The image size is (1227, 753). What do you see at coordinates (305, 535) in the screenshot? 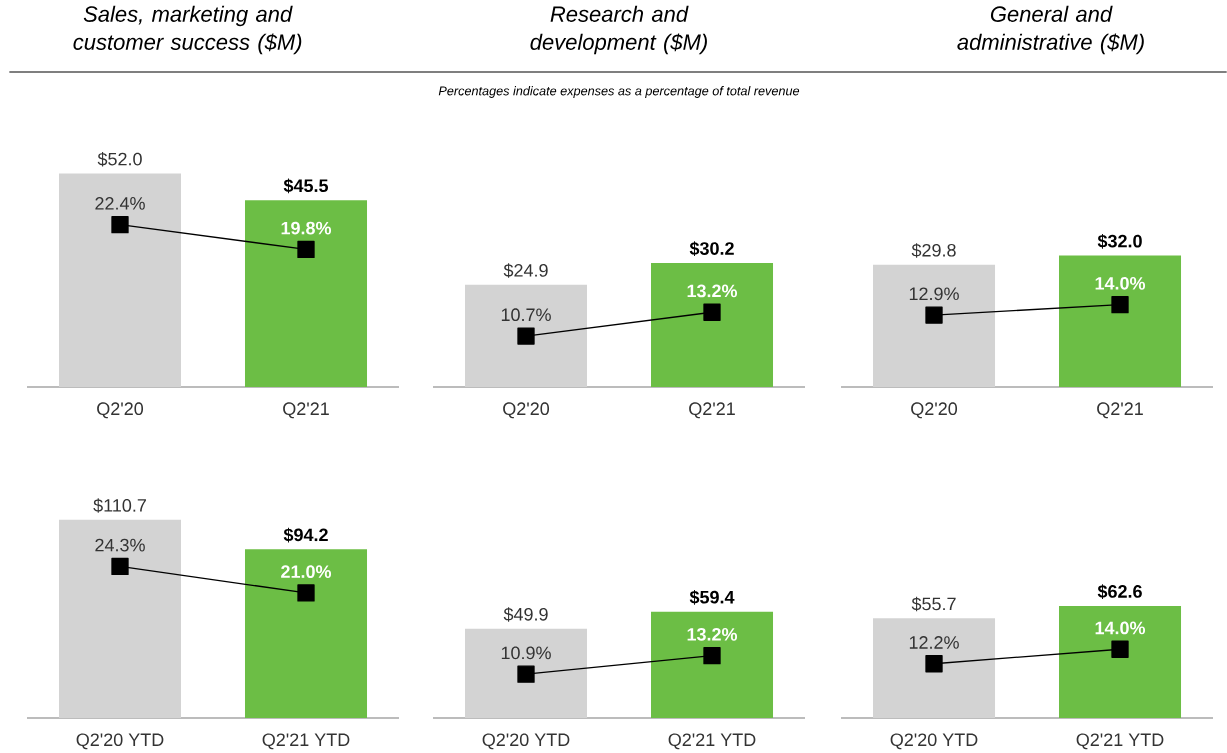
I see `data-label: $94.2` at bounding box center [305, 535].